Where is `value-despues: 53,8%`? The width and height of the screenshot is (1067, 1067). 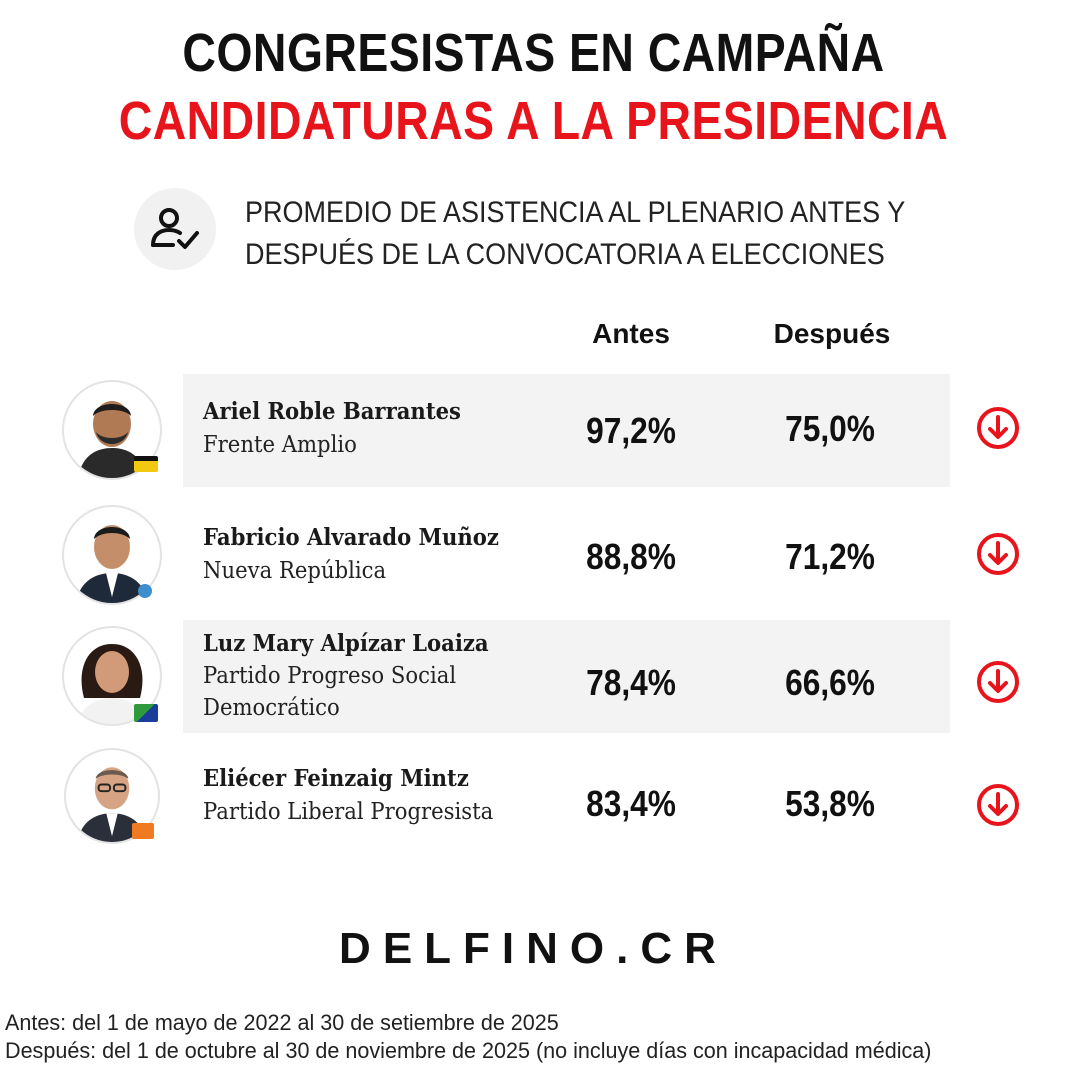 value-despues: 53,8% is located at coordinates (830, 803).